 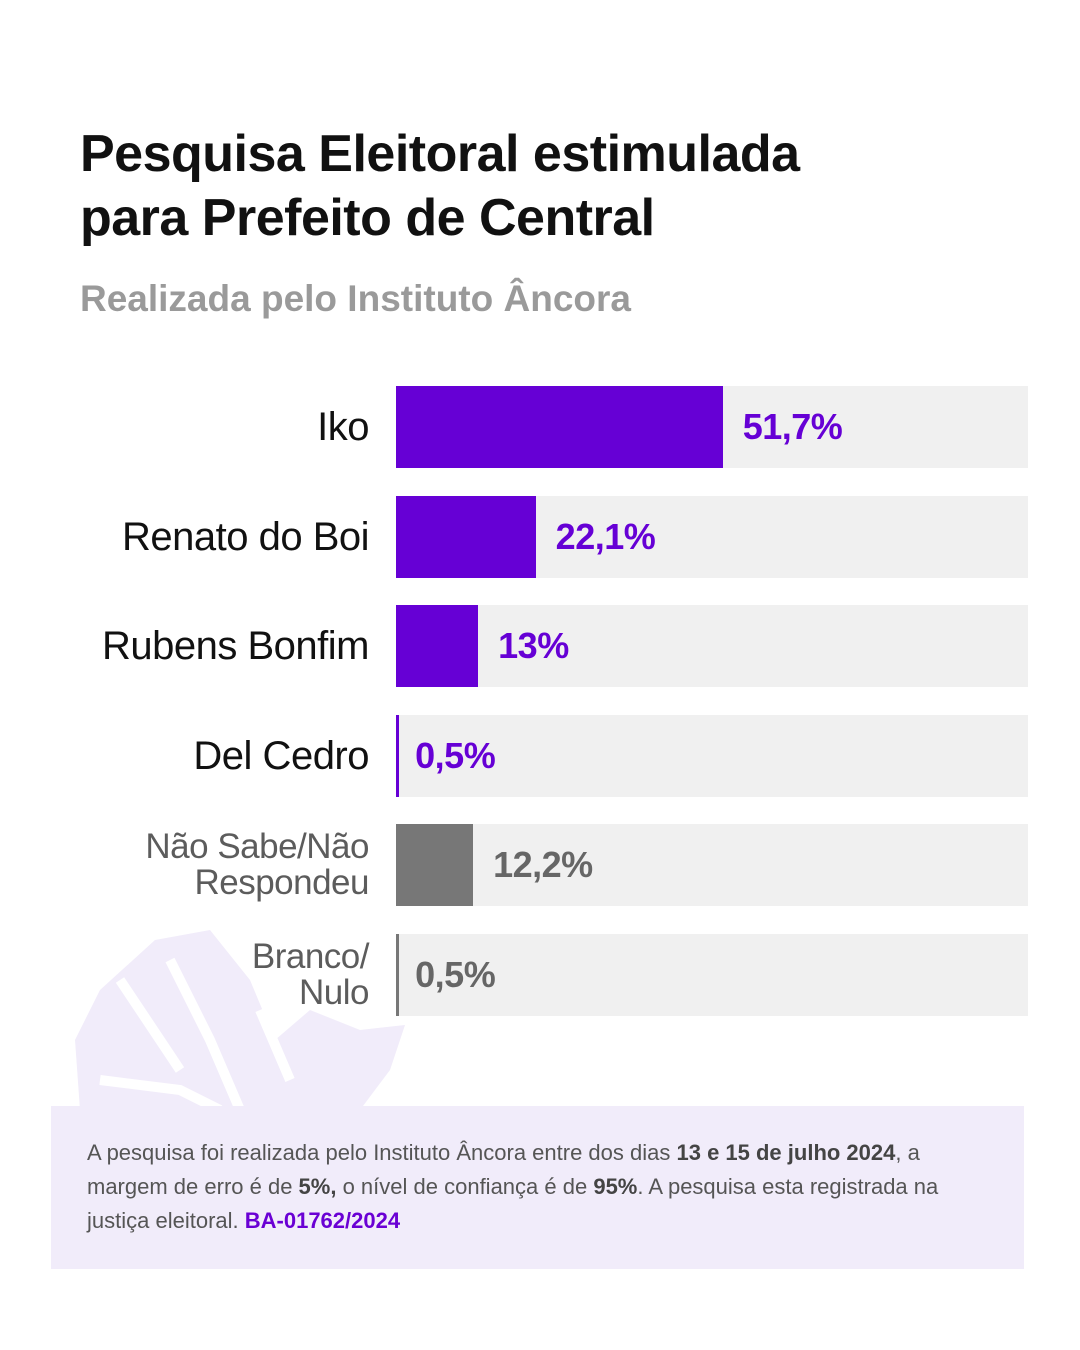 I want to click on value-label: 51,7%, so click(x=792, y=426).